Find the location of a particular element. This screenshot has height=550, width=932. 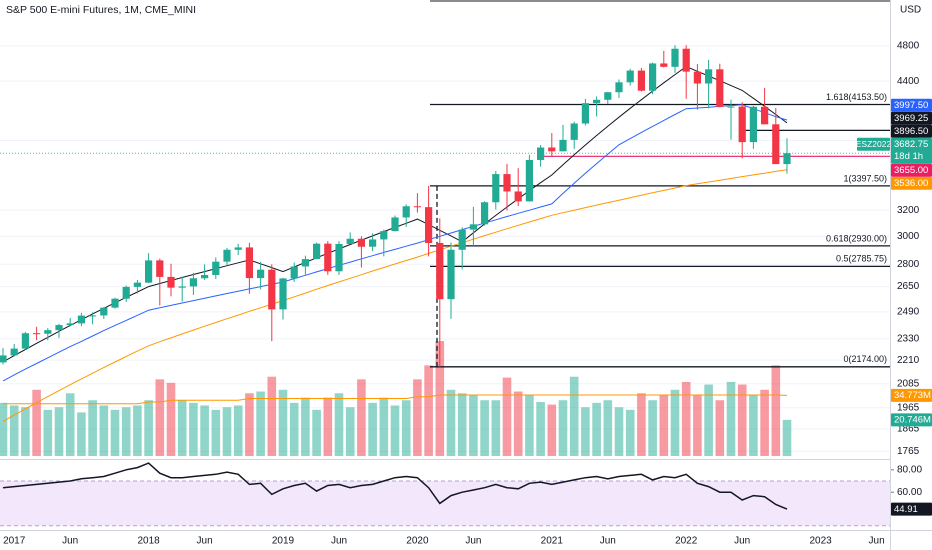

axis-value-text: 34.773M is located at coordinates (912, 395).